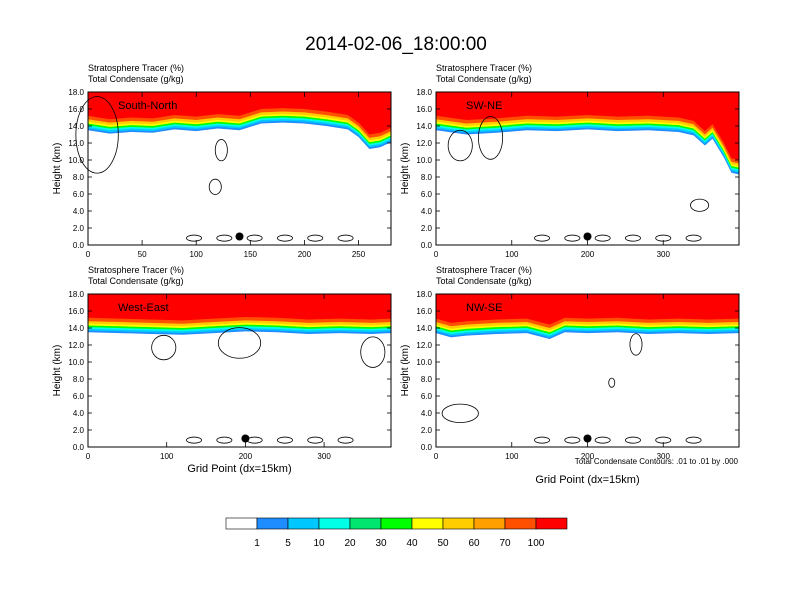 The height and width of the screenshot is (612, 792). I want to click on x-tick-label: 200, so click(588, 254).